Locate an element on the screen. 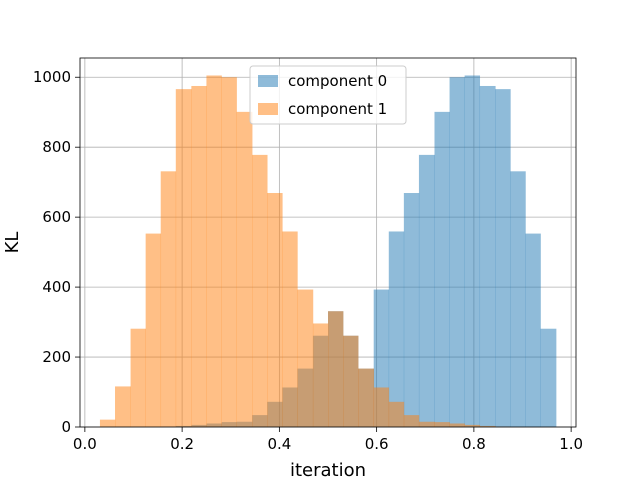 Image resolution: width=640 pixels, height=480 pixels. y-tick-label: 0 is located at coordinates (66, 427).